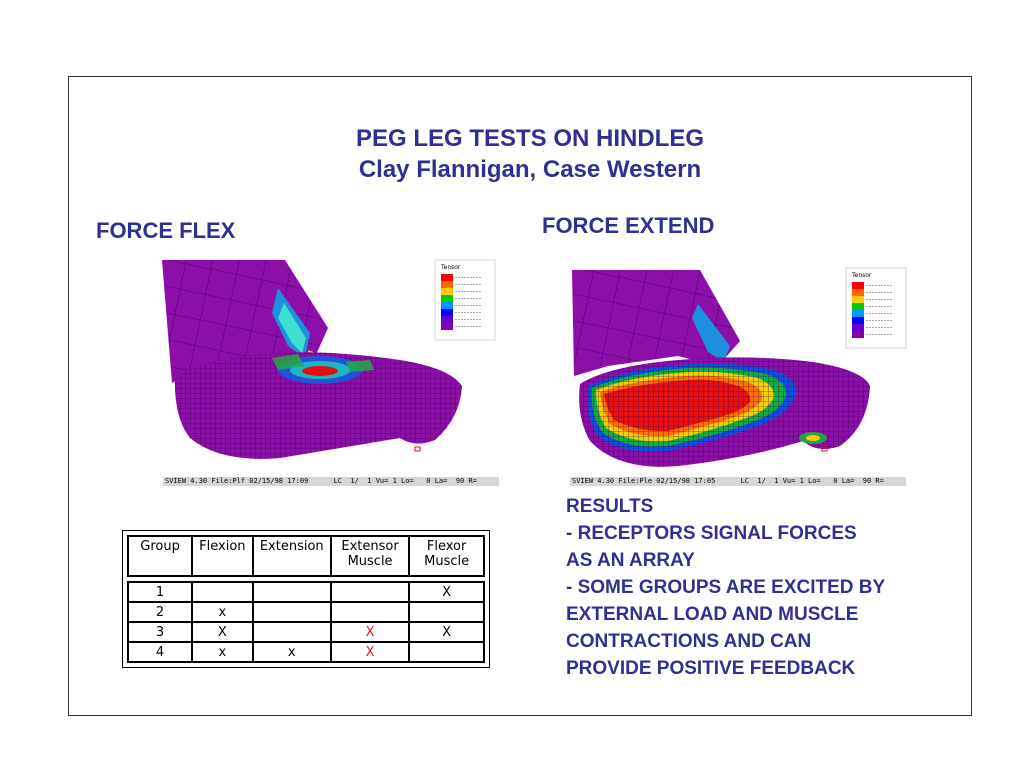  What do you see at coordinates (291, 652) in the screenshot?
I see `cell-extension: x` at bounding box center [291, 652].